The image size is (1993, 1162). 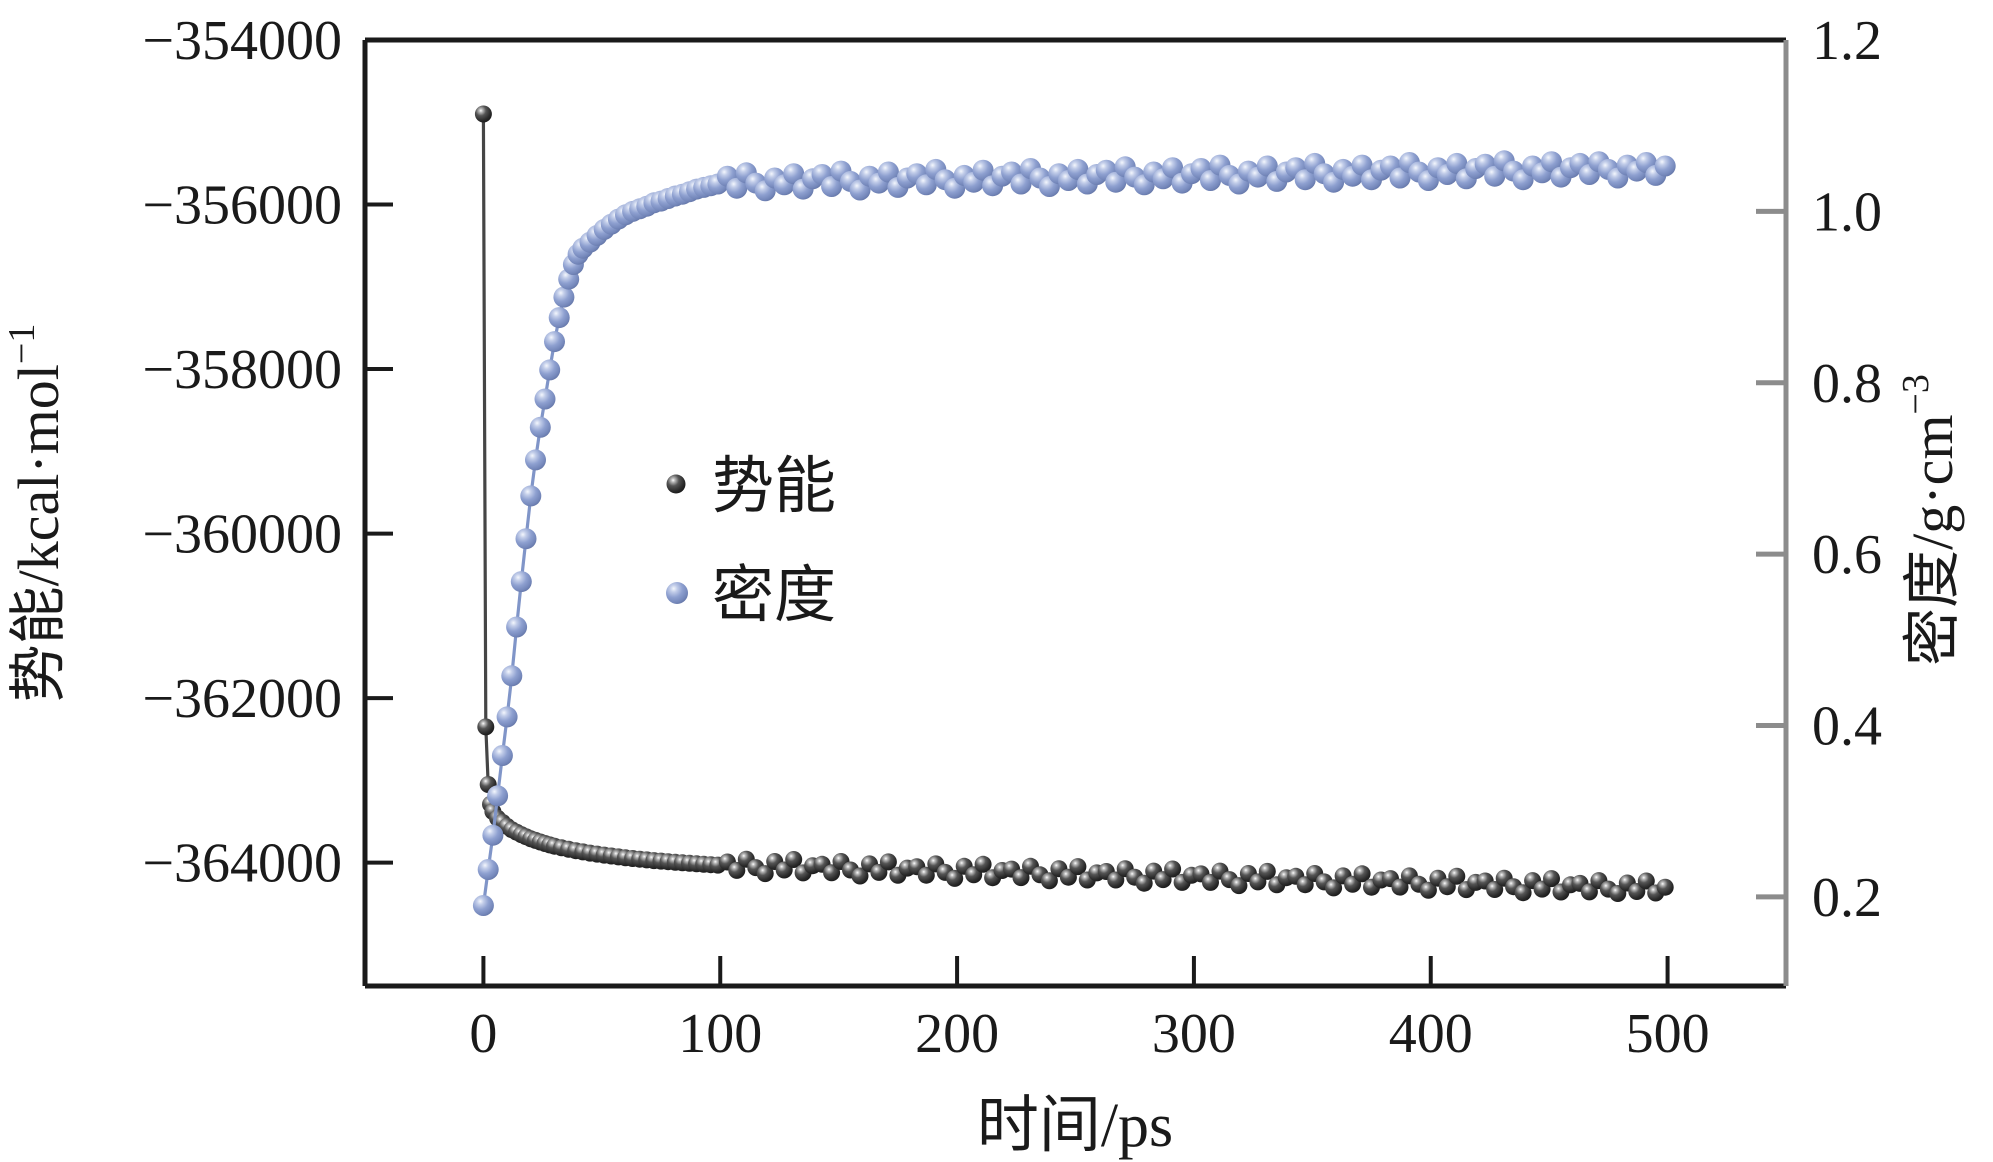 What do you see at coordinates (483, 1034) in the screenshot?
I see `x-tick-label: 0` at bounding box center [483, 1034].